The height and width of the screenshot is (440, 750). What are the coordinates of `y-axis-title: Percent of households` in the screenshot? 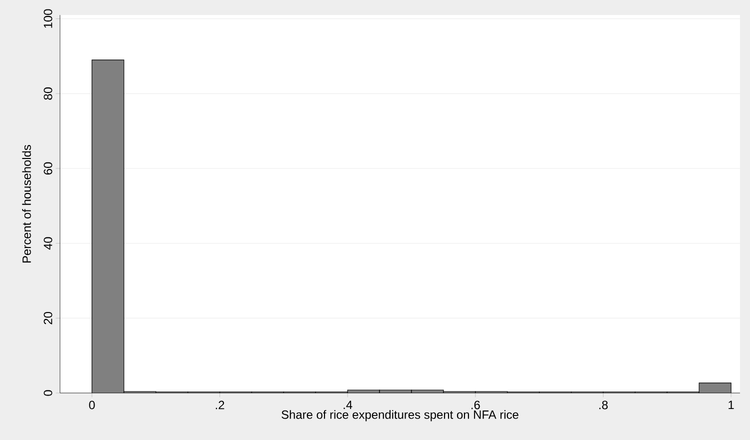 It's located at (26, 203).